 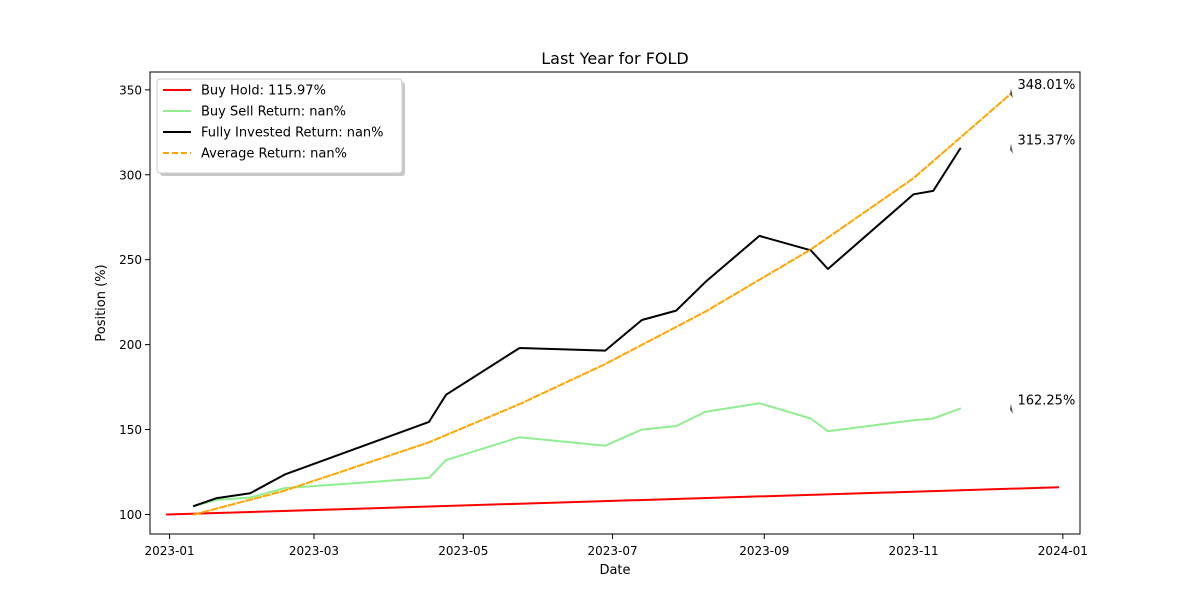 What do you see at coordinates (1042, 246) in the screenshot?
I see `annotation-layer: 348.01% 315.37% 162.25%` at bounding box center [1042, 246].